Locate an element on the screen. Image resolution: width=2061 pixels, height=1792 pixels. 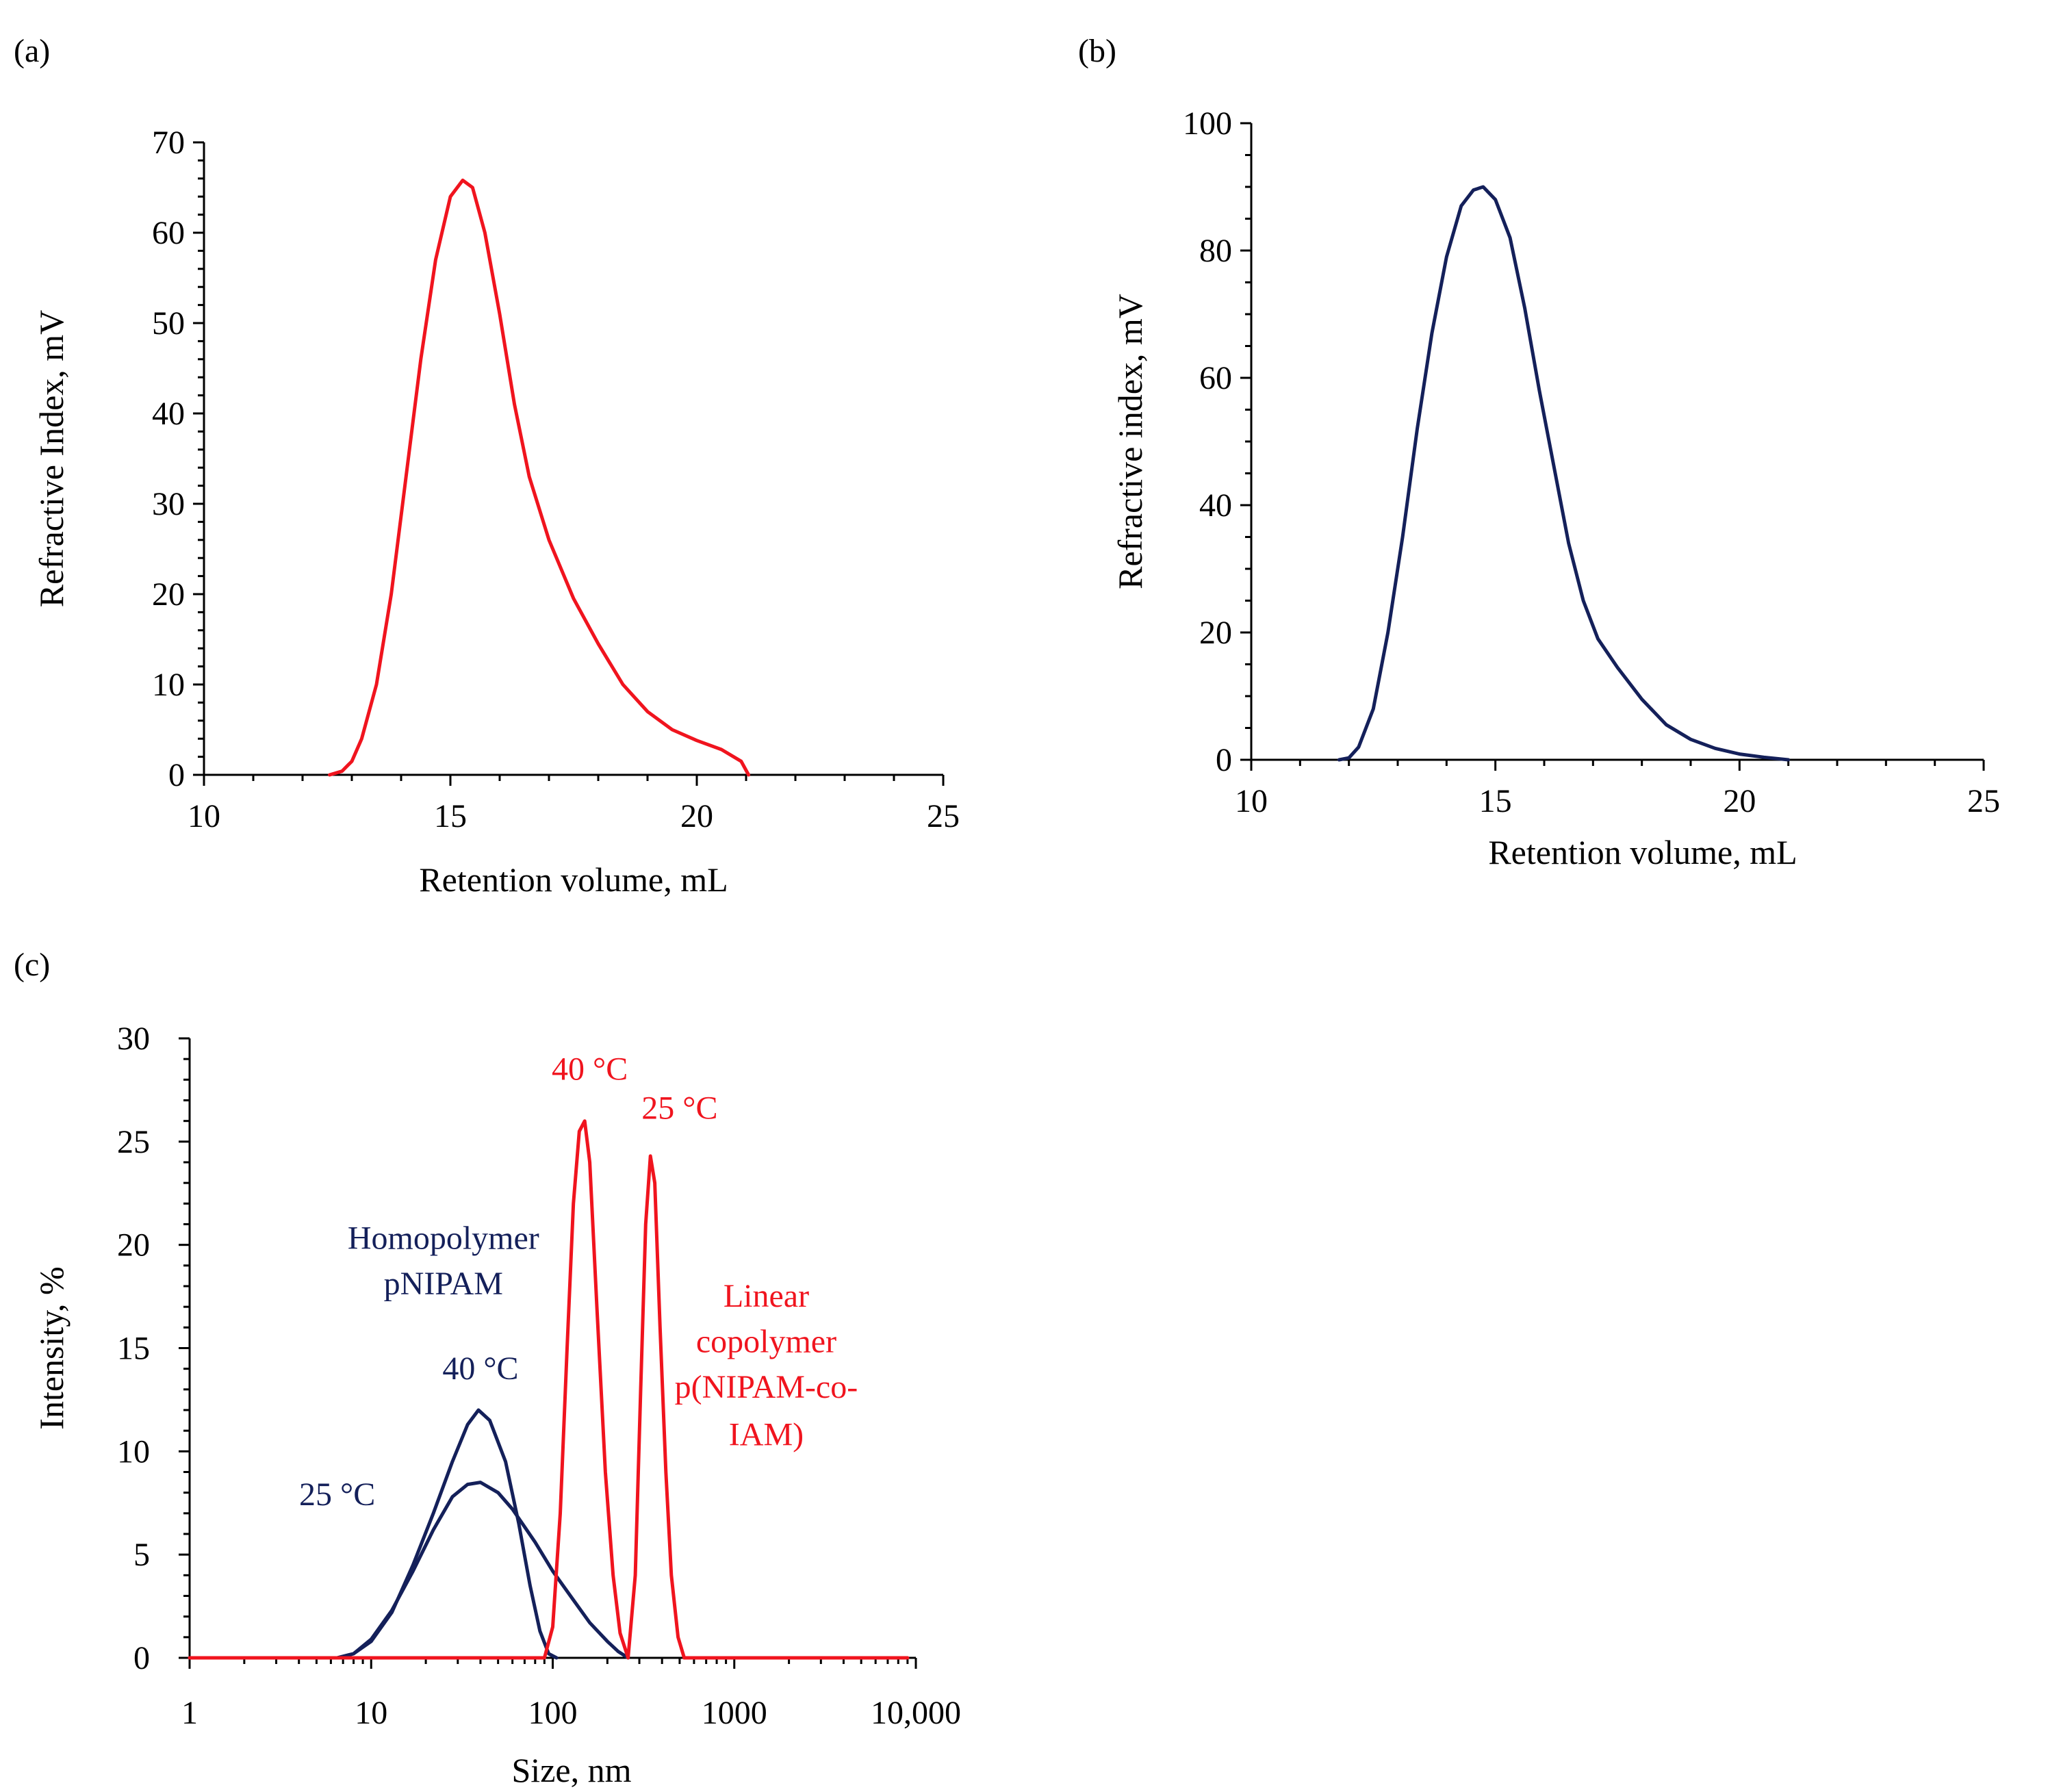
x-tick-label: 10,000 is located at coordinates (916, 1713).